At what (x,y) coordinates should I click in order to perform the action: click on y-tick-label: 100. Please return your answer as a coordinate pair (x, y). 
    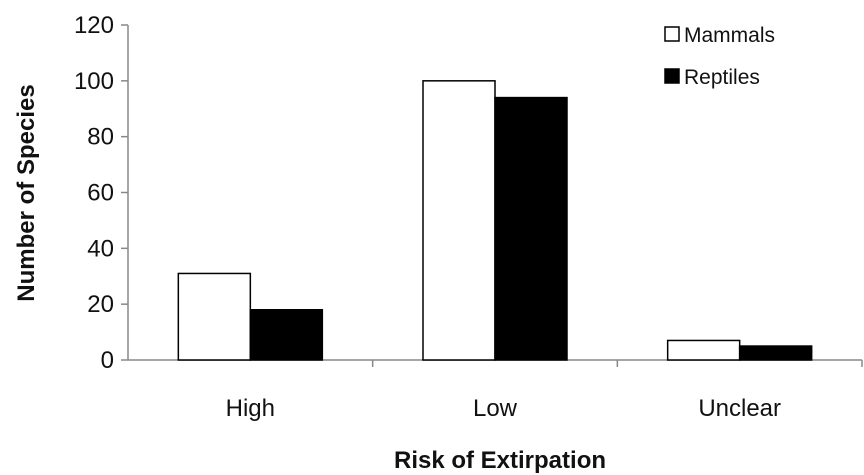
    Looking at the image, I should click on (94, 81).